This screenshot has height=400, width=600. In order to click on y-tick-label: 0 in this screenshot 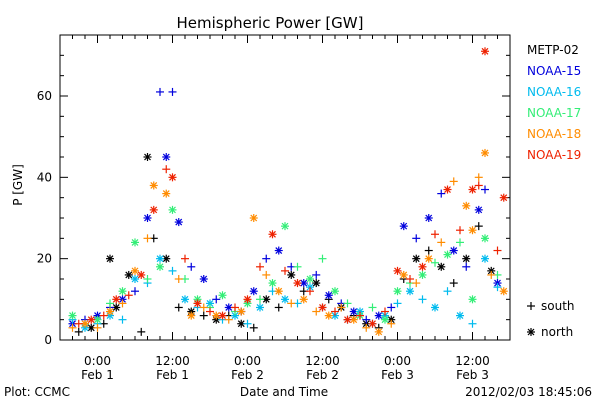, I will do `click(48, 340)`.